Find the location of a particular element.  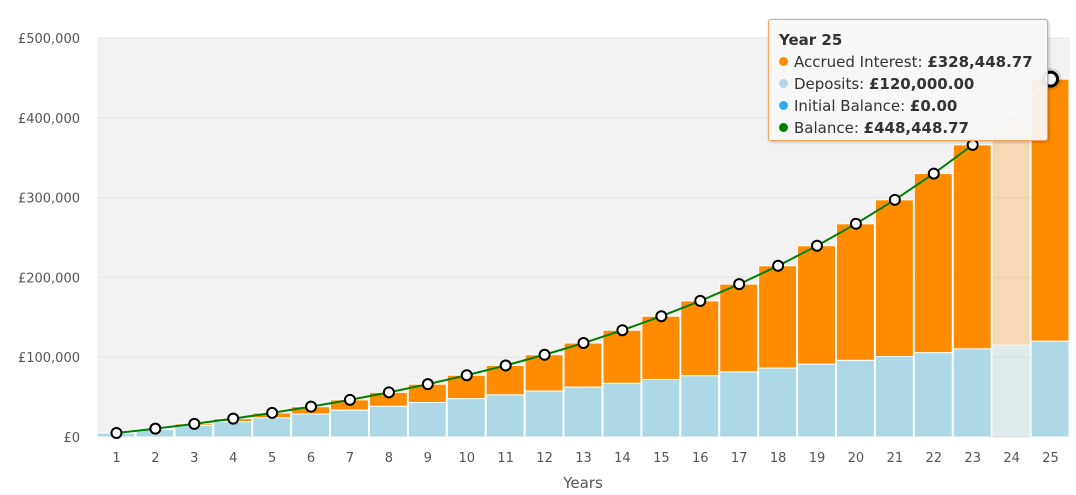

x-tick-label: 10 is located at coordinates (466, 458).